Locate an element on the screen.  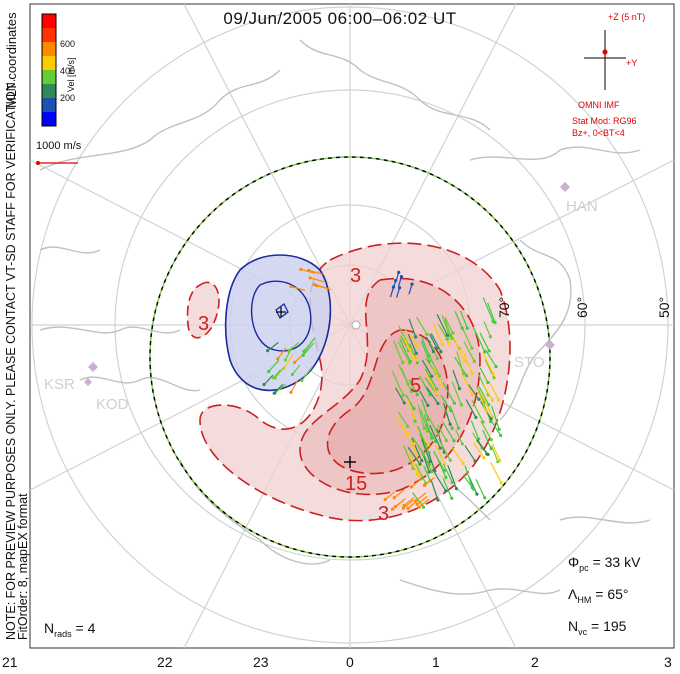
fit-order: FitOrder: 8, mapEX format is located at coordinates (23, 566).